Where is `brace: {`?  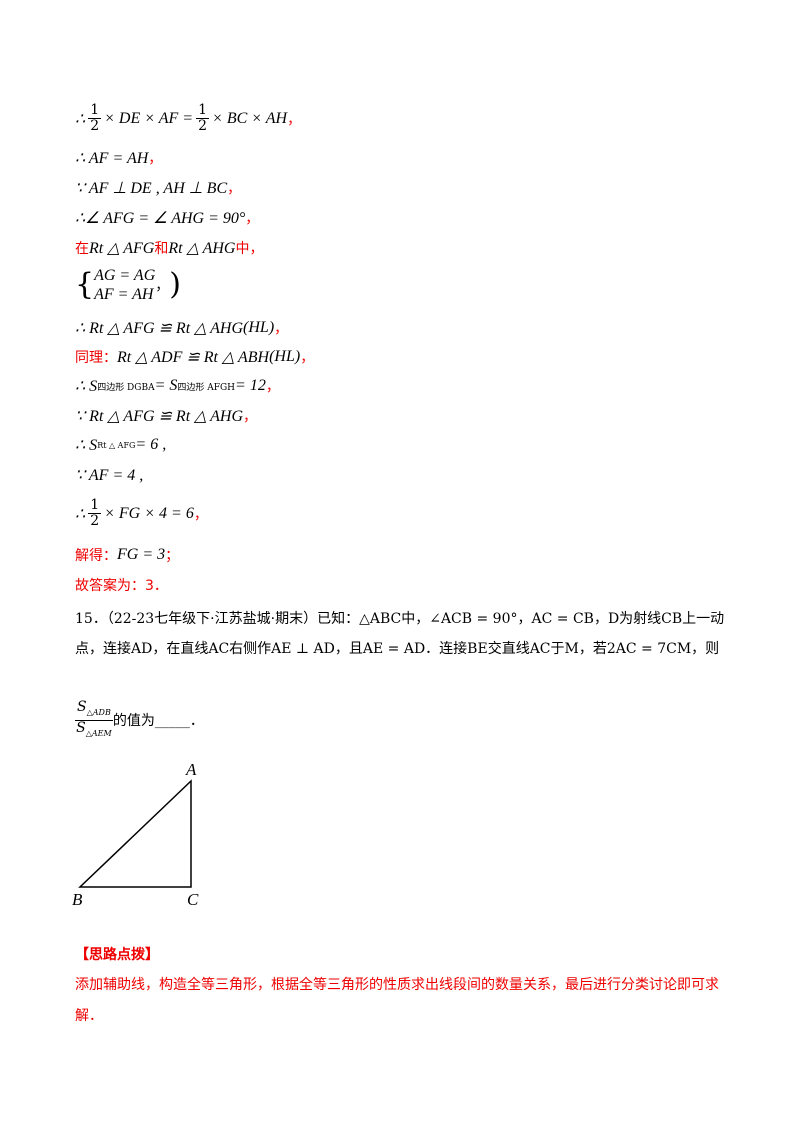 brace: { is located at coordinates (85, 284).